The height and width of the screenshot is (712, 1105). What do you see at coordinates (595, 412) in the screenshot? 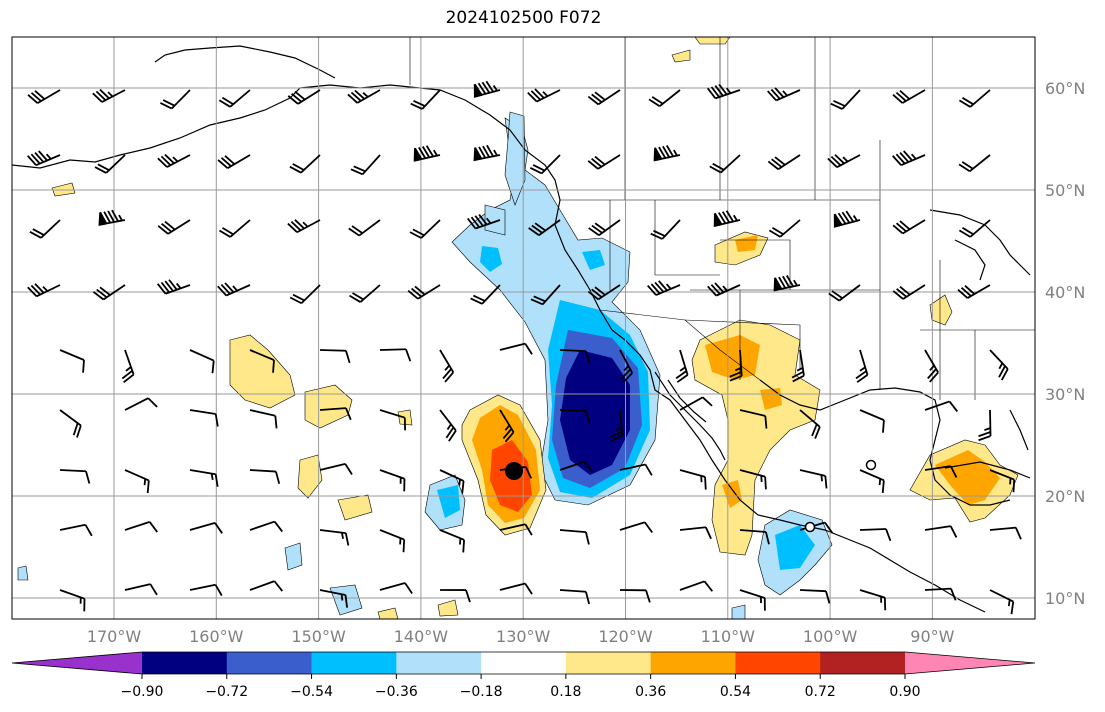
I see `negative-anomaly-core` at bounding box center [595, 412].